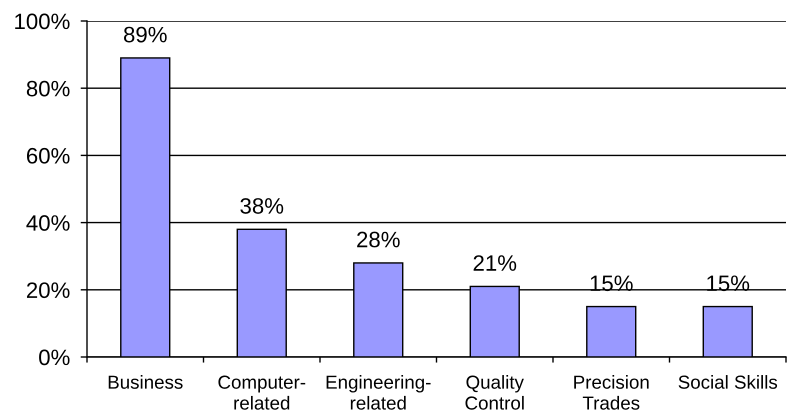  What do you see at coordinates (54, 358) in the screenshot?
I see `y-tick-label: 0%` at bounding box center [54, 358].